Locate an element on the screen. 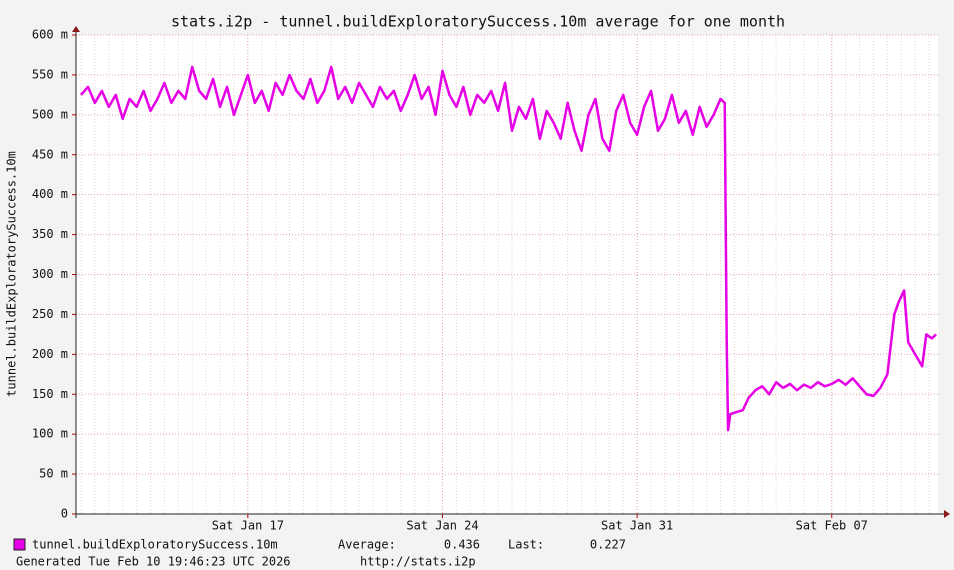  y-tick-label: 550 m is located at coordinates (50, 74).